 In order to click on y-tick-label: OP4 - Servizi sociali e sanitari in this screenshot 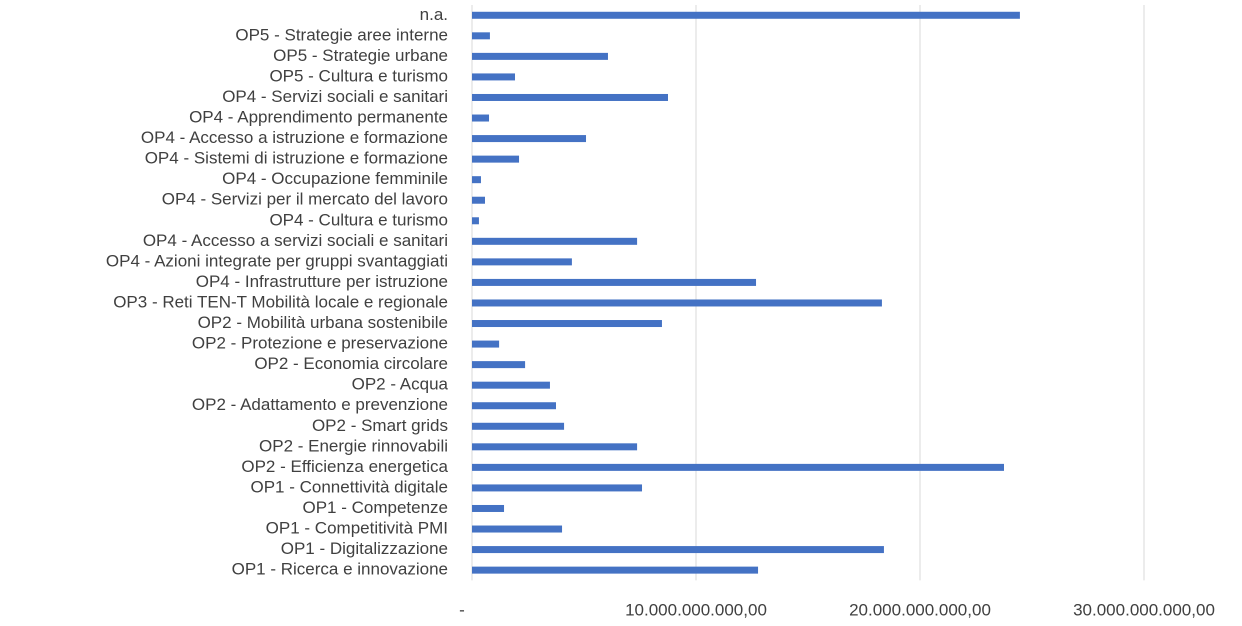, I will do `click(335, 96)`.